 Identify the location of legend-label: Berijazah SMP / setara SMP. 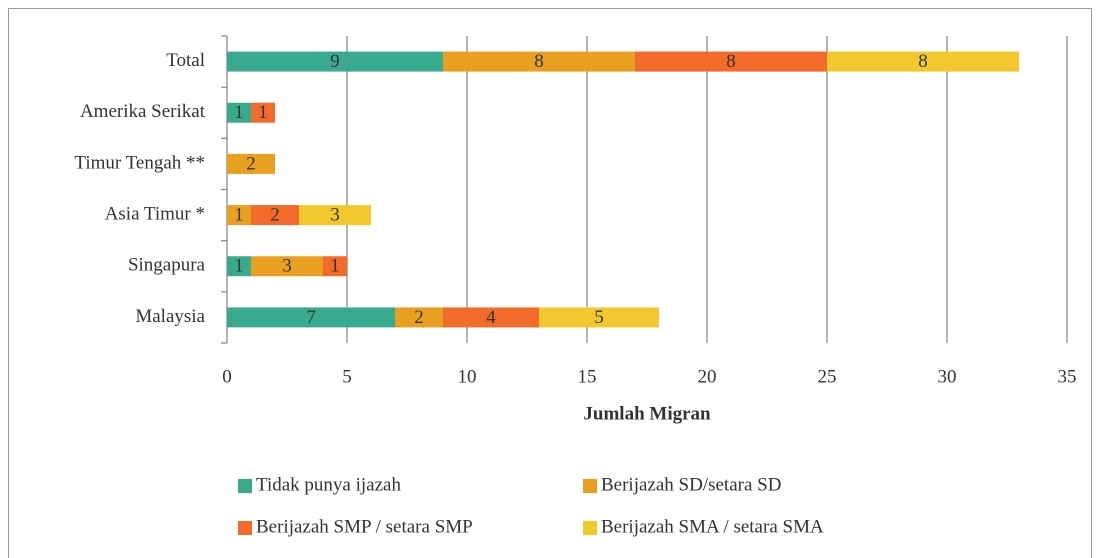
(364, 526).